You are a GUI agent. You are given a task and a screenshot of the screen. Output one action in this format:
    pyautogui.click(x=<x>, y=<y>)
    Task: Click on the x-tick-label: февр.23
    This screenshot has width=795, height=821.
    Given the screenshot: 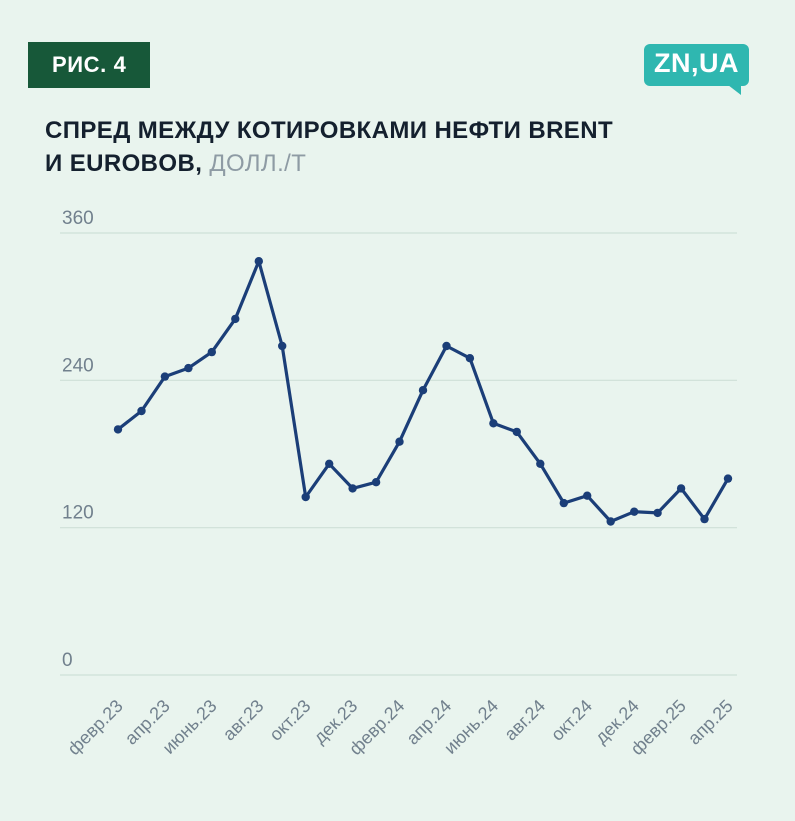 What is the action you would take?
    pyautogui.click(x=95, y=727)
    